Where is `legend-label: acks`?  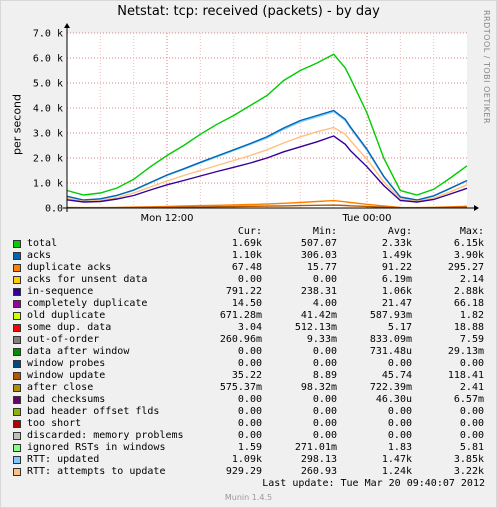 legend-label: acks is located at coordinates (39, 255).